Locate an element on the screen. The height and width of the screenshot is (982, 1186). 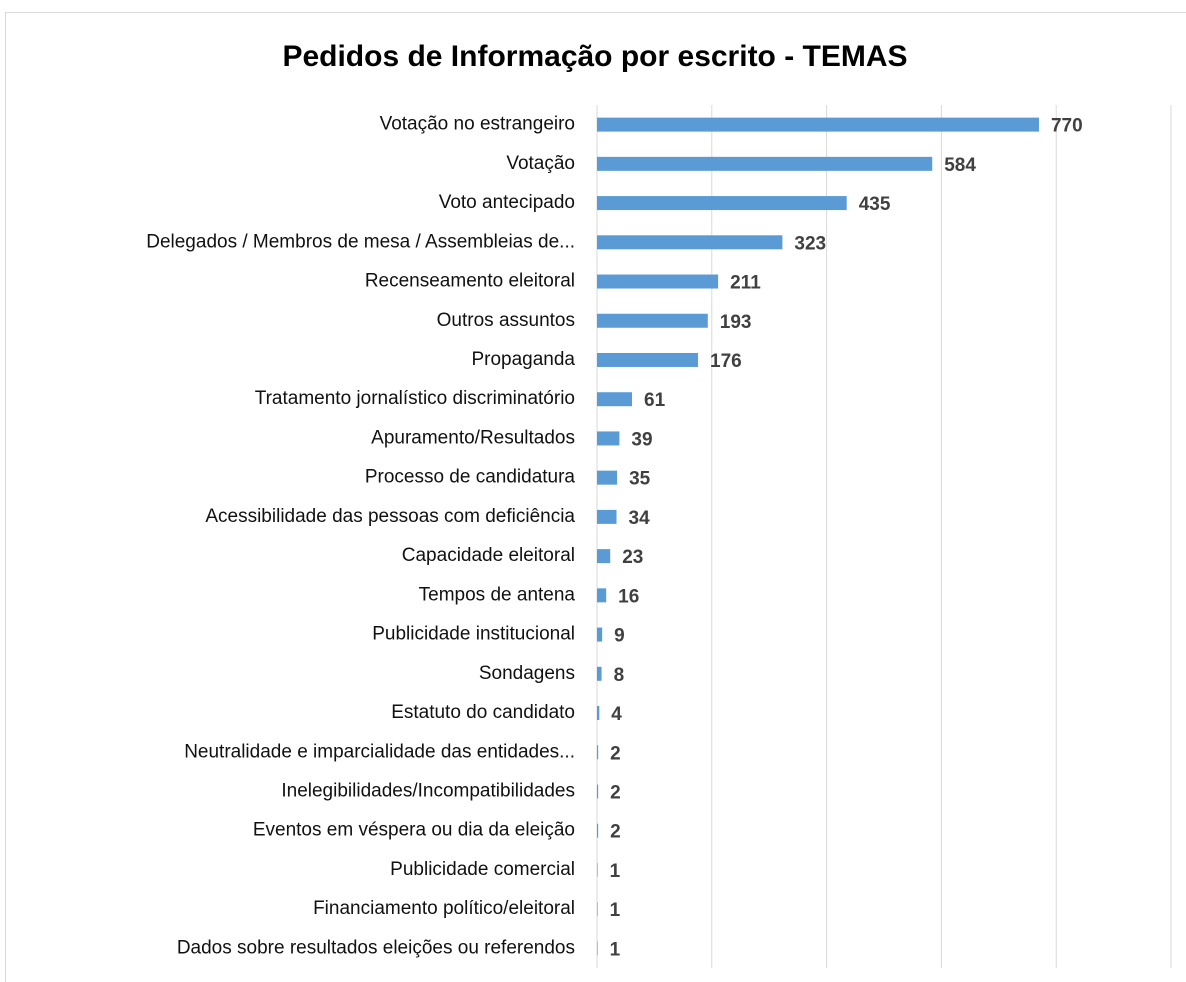
value-label: 435 is located at coordinates (875, 204).